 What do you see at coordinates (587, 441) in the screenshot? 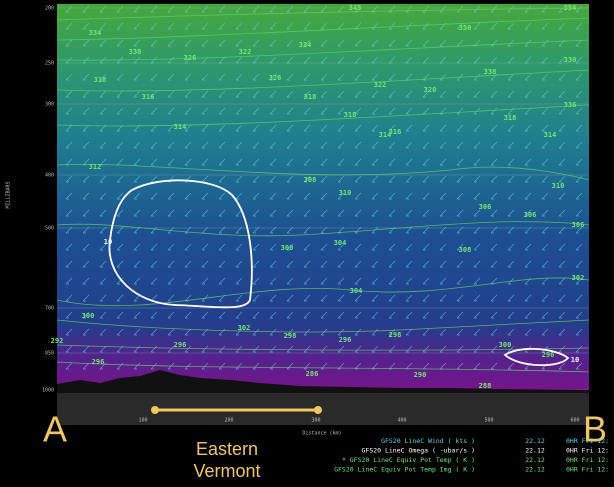
I see `legend-run: 0HR Fri 12:` at bounding box center [587, 441].